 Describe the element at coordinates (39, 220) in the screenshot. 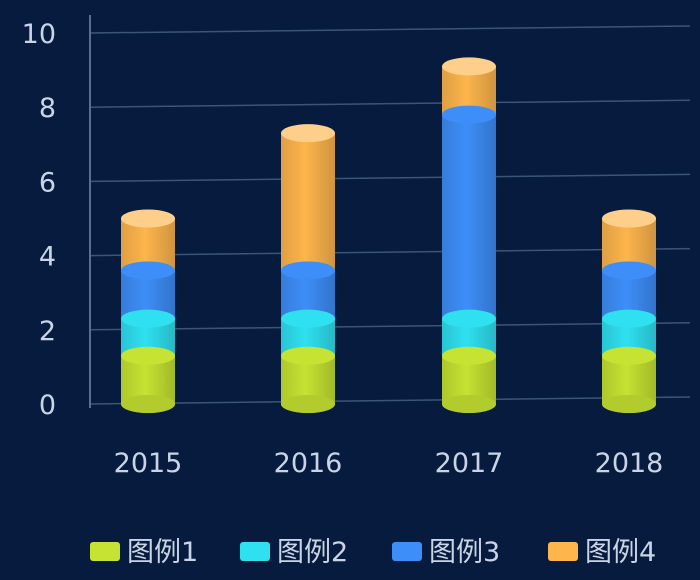

I see `y-tick-labels: 0 2 4 6 8 10` at that location.